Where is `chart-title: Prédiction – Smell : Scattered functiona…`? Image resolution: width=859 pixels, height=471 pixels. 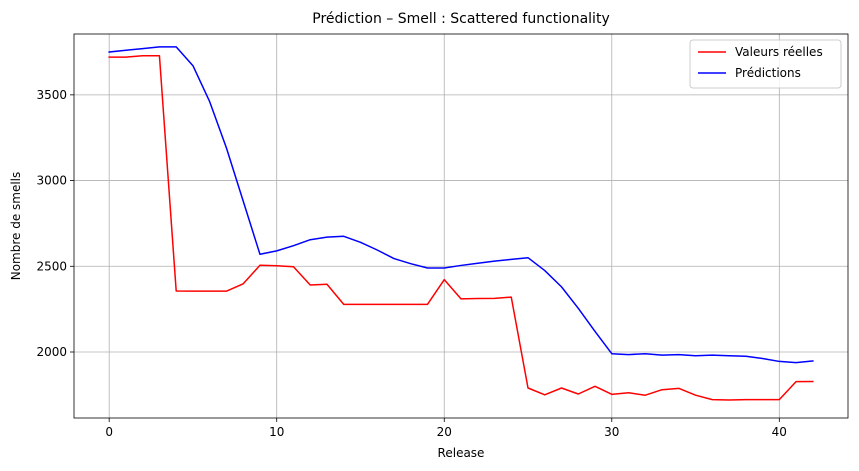 chart-title: Prédiction – Smell : Scattered functiona… is located at coordinates (460, 19).